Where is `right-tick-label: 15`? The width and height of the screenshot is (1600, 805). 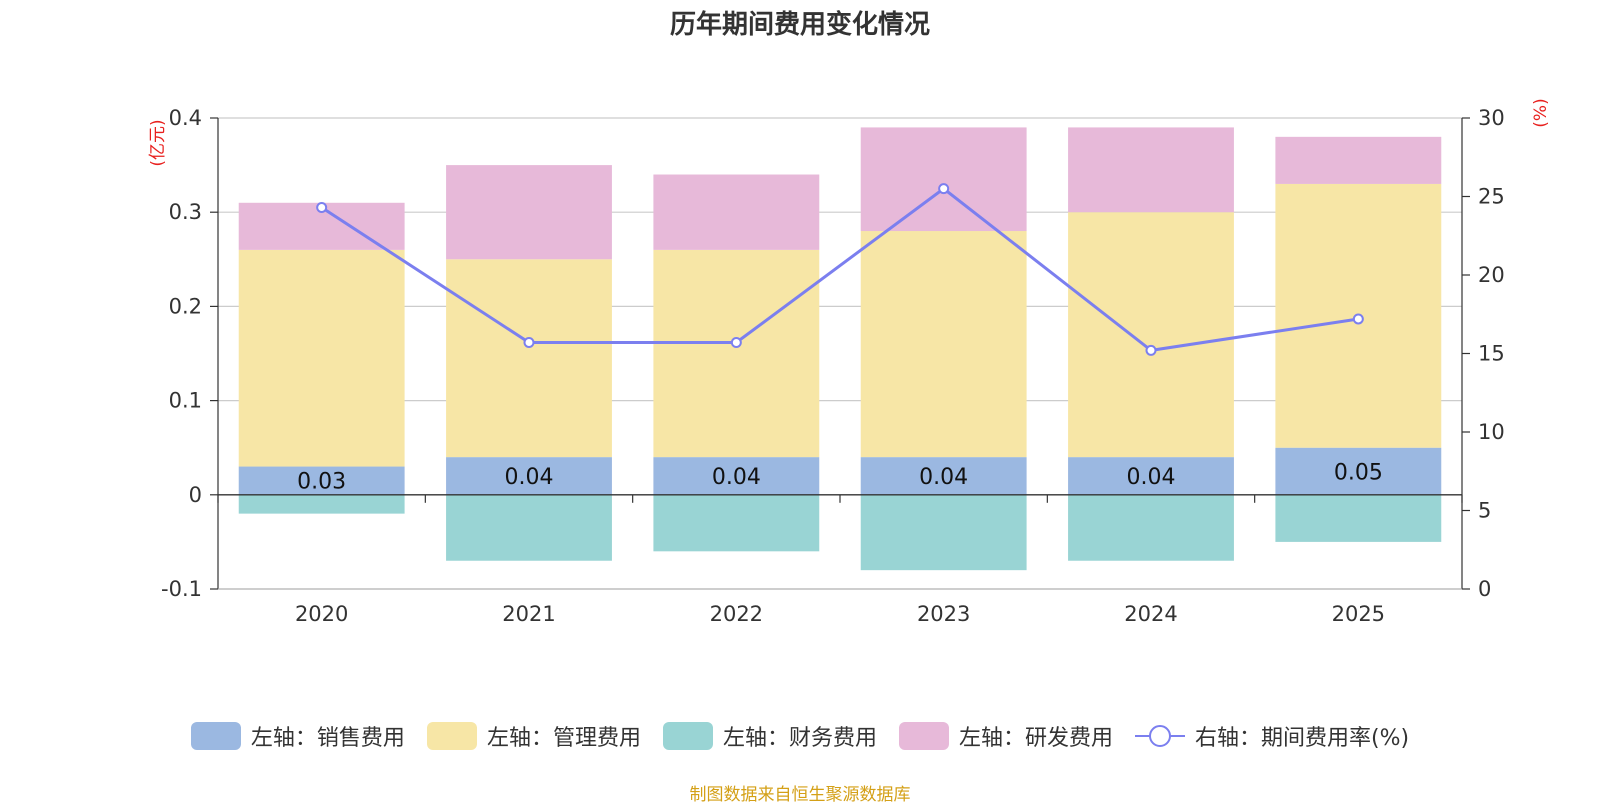 right-tick-label: 15 is located at coordinates (1491, 354).